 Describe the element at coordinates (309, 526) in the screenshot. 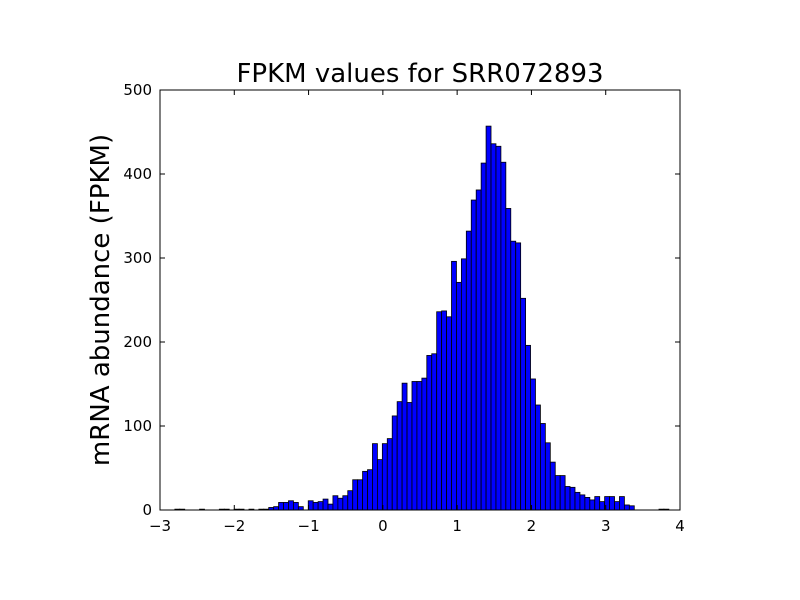

I see `x-tick-label: −1` at that location.